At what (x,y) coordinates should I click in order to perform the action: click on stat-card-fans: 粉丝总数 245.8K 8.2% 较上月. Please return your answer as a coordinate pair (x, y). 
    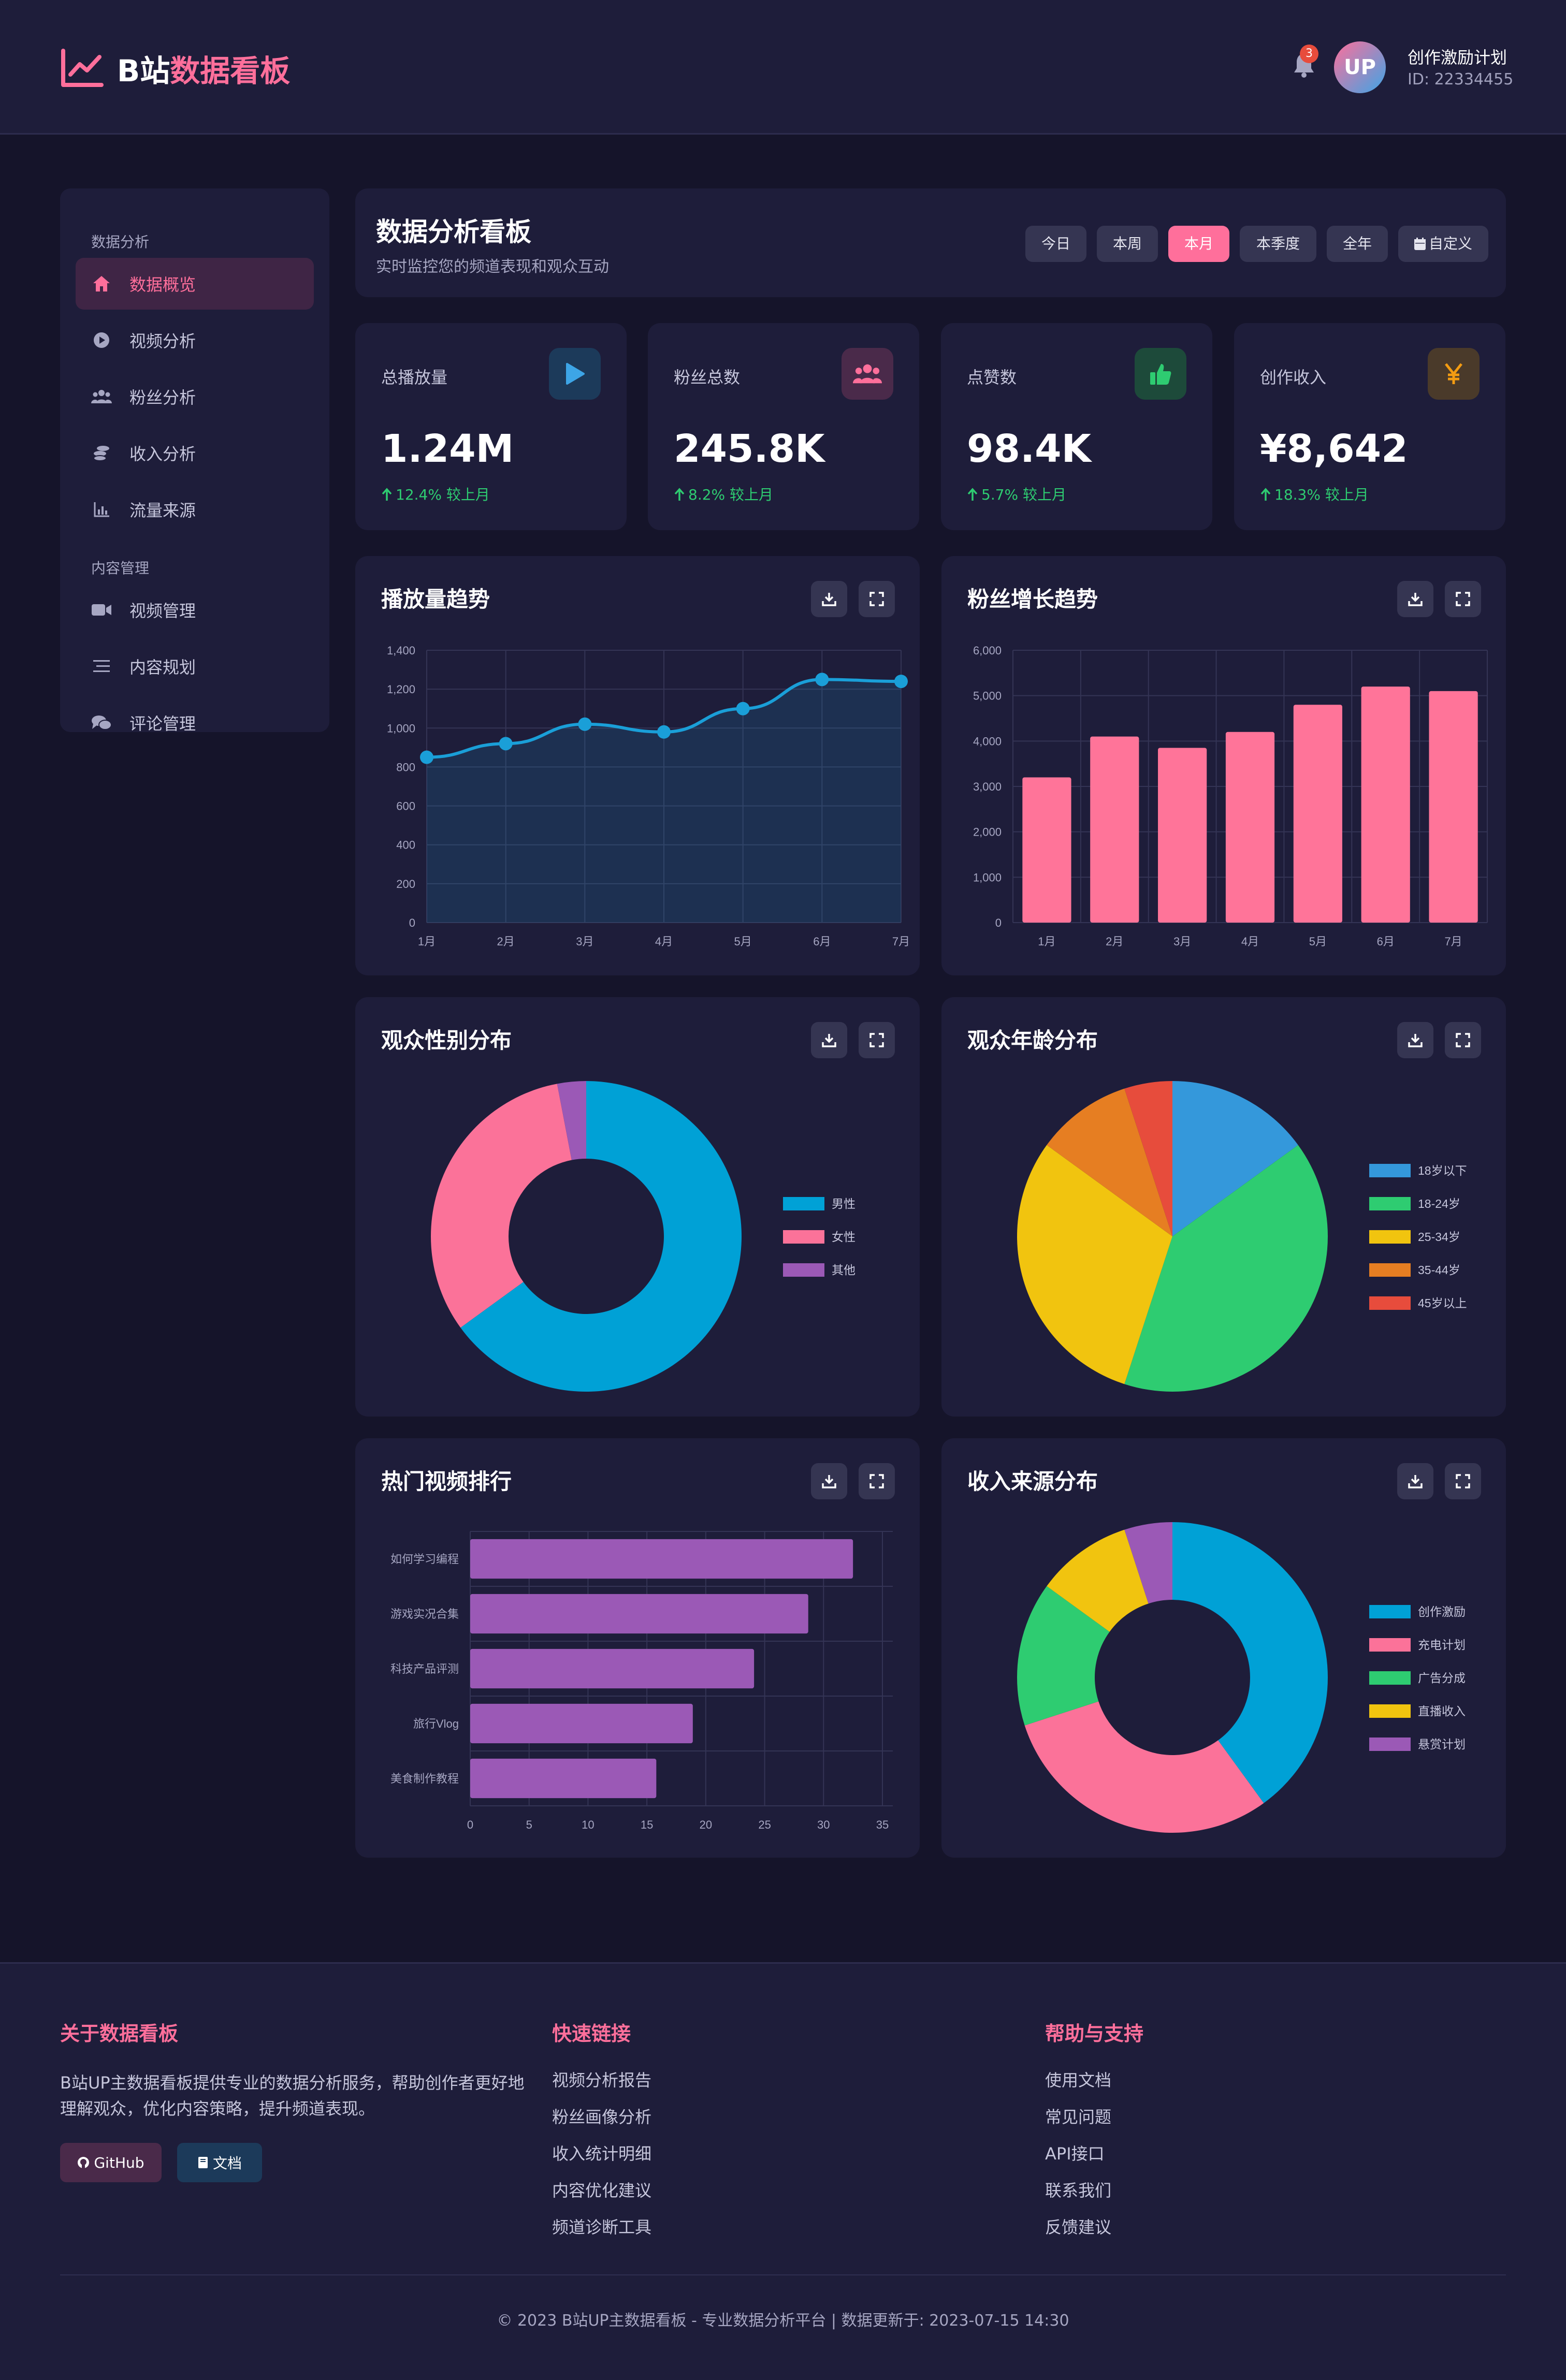
    Looking at the image, I should click on (784, 427).